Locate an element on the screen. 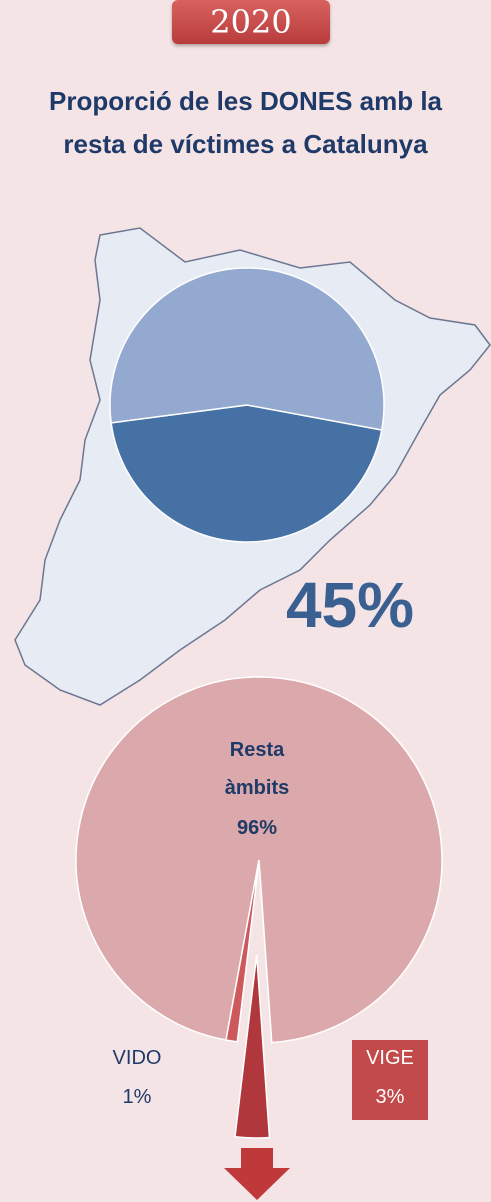 The width and height of the screenshot is (491, 1202). value-label: 45% is located at coordinates (350, 605).